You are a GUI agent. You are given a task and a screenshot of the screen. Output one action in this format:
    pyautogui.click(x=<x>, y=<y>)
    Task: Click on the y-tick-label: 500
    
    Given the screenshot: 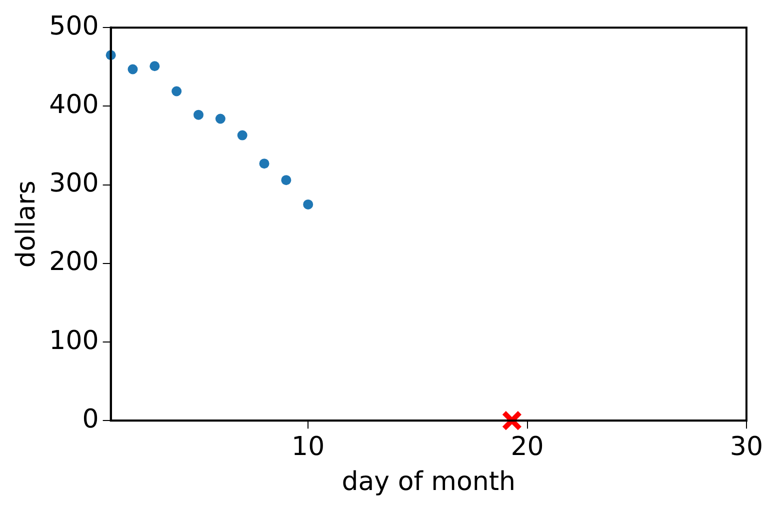 What is the action you would take?
    pyautogui.click(x=74, y=26)
    